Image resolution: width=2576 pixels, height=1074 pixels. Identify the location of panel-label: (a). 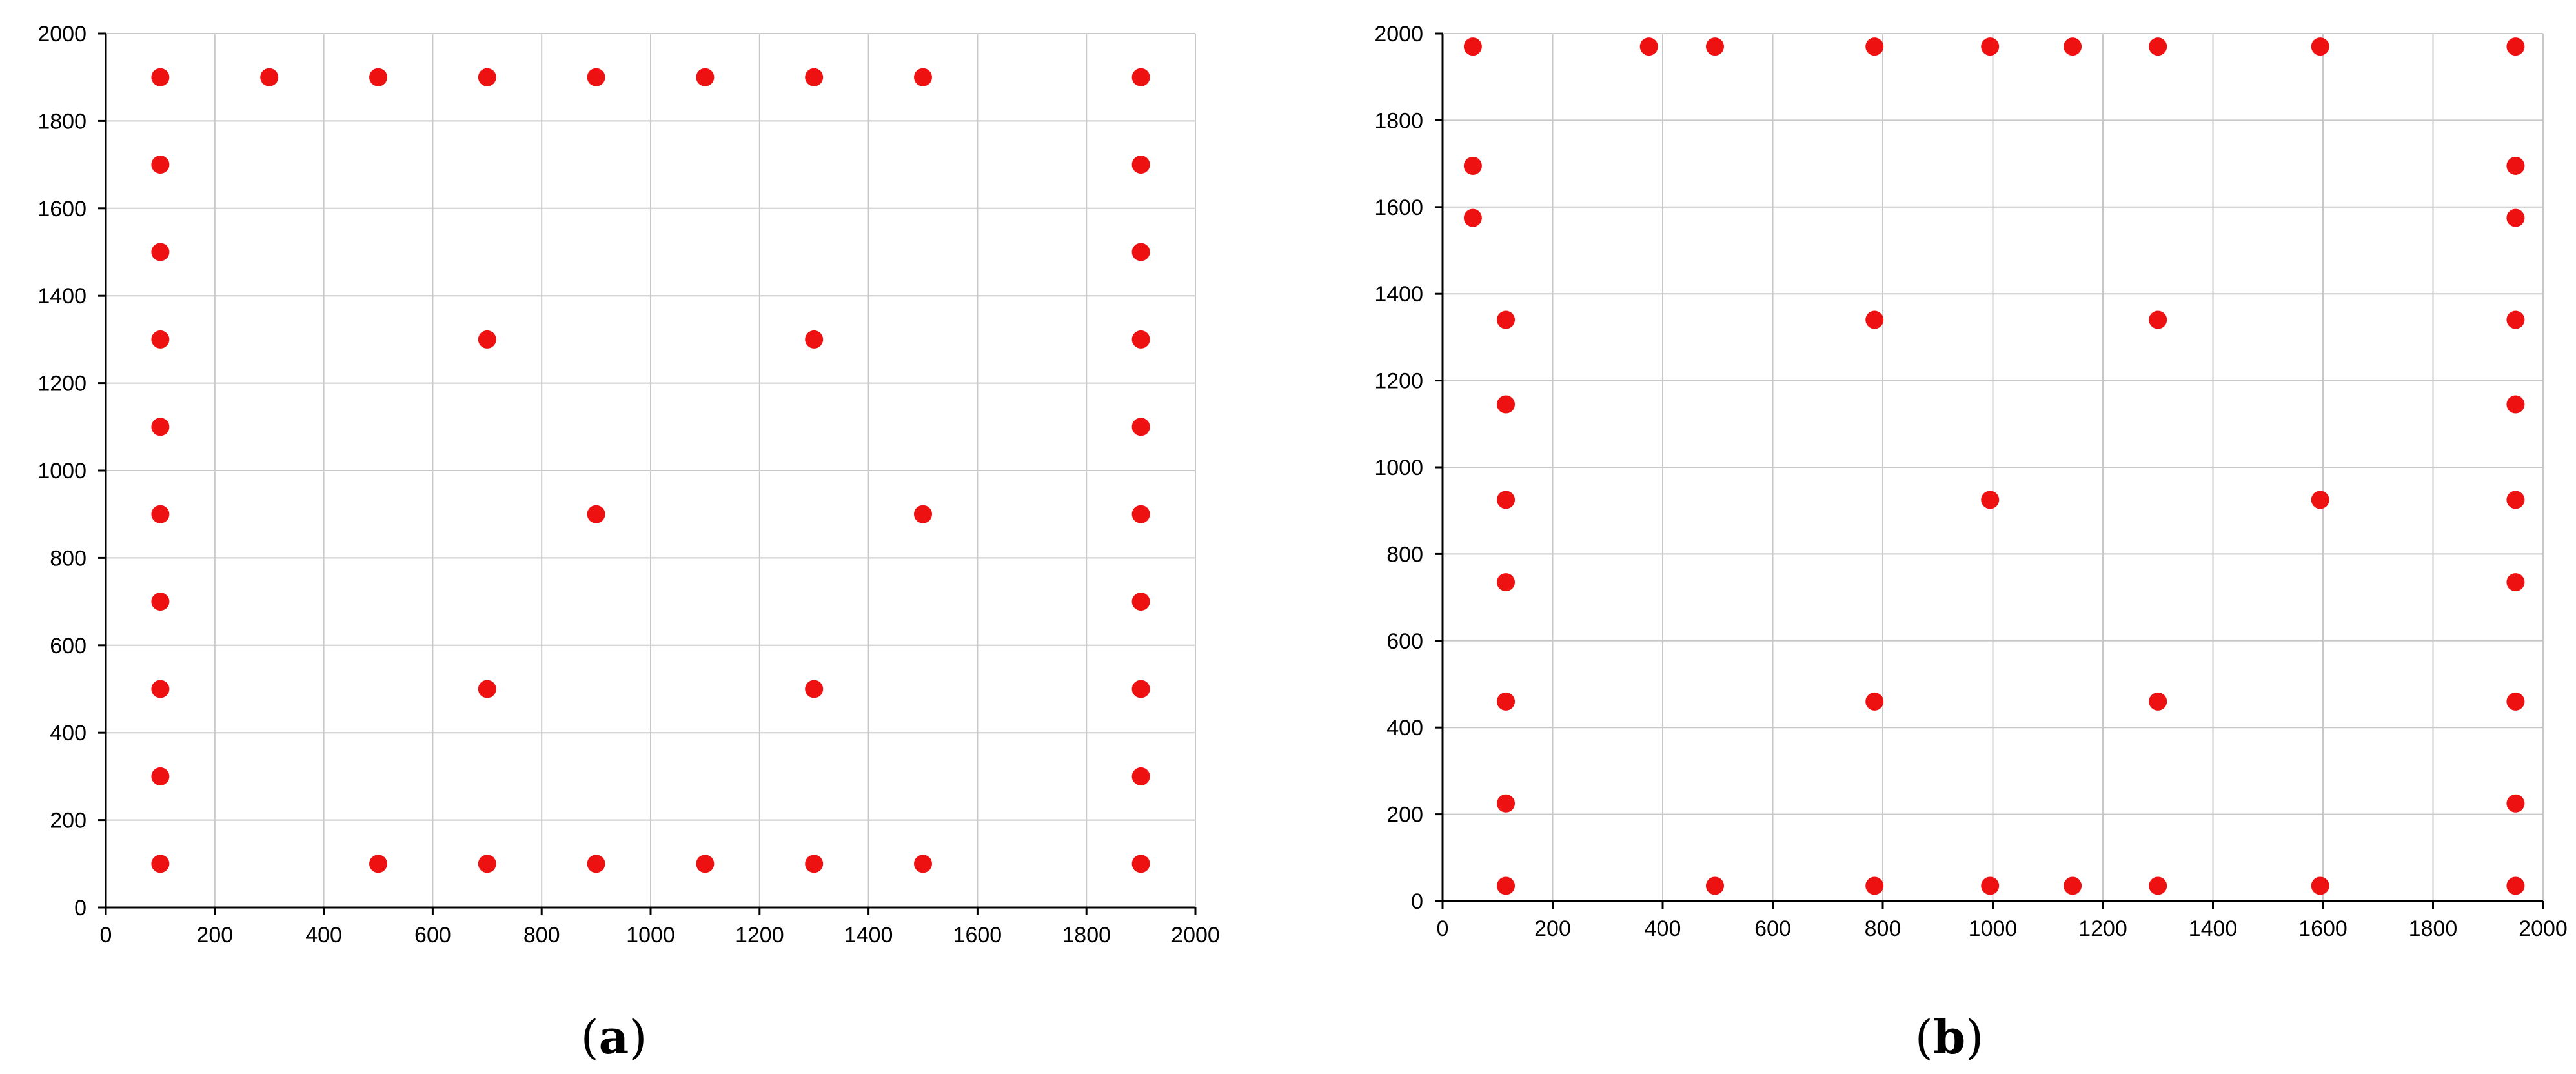
(614, 1036).